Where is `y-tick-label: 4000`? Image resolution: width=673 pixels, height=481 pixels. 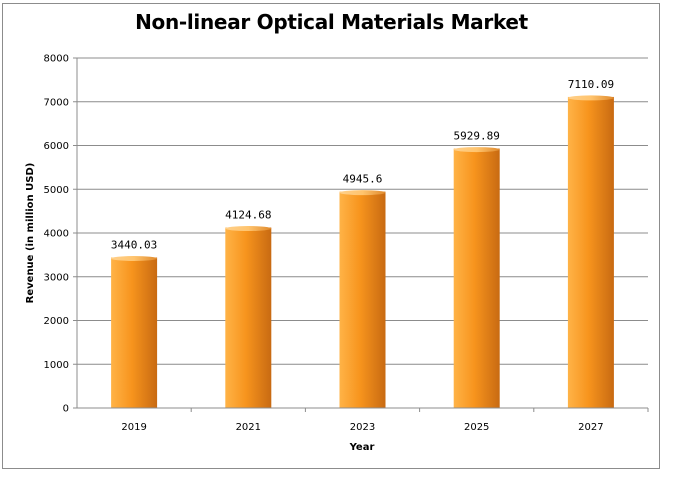
y-tick-label: 4000 is located at coordinates (56, 234).